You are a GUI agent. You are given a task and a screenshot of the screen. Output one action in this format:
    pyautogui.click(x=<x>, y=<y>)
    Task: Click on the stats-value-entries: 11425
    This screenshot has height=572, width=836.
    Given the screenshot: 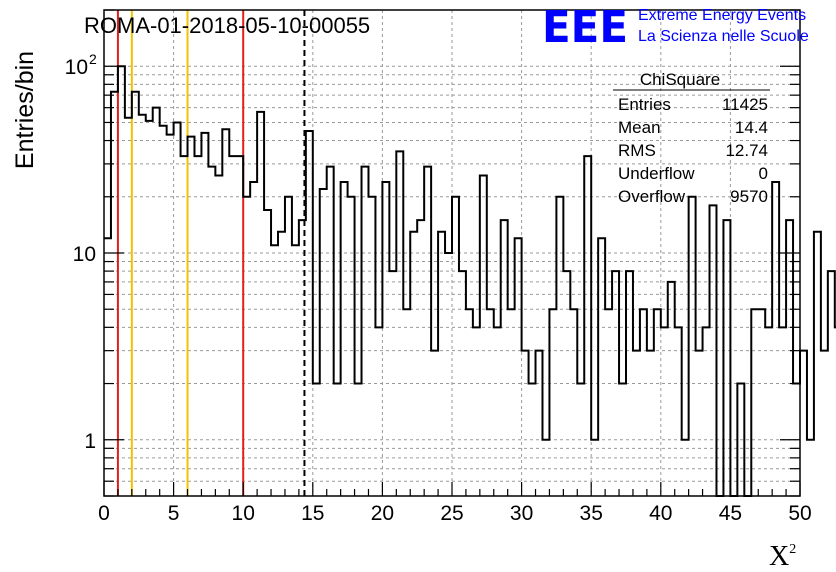 What is the action you would take?
    pyautogui.click(x=745, y=104)
    